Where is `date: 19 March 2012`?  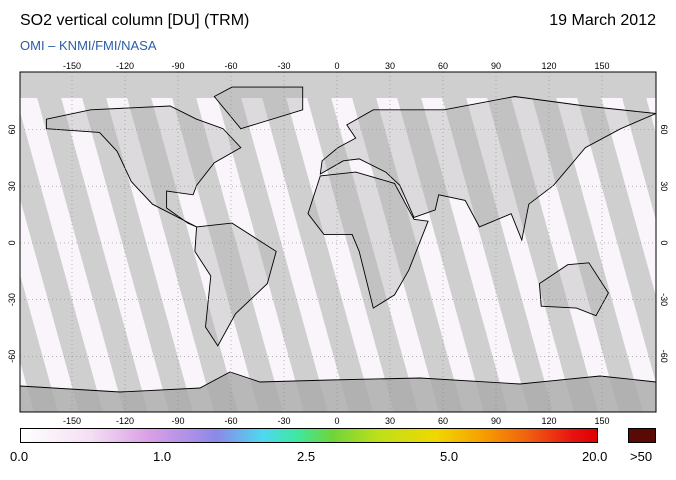 date: 19 March 2012 is located at coordinates (602, 20).